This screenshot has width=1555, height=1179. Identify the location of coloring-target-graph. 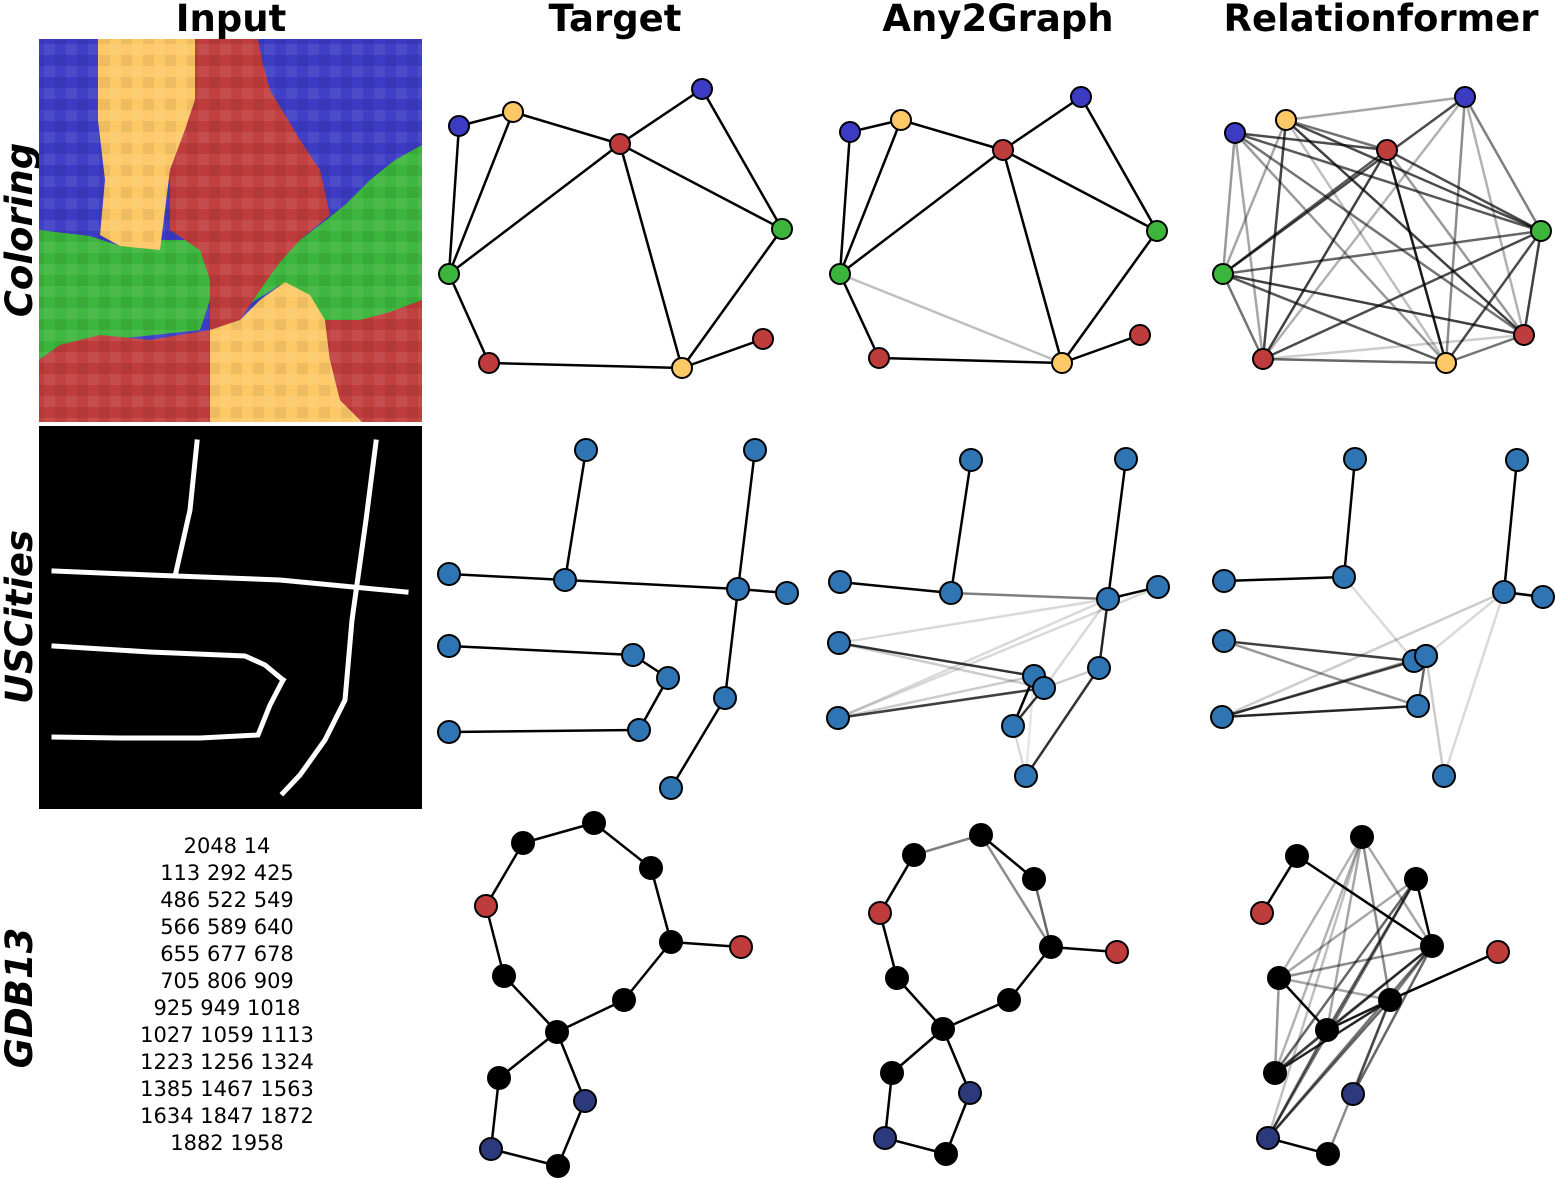
(615, 228).